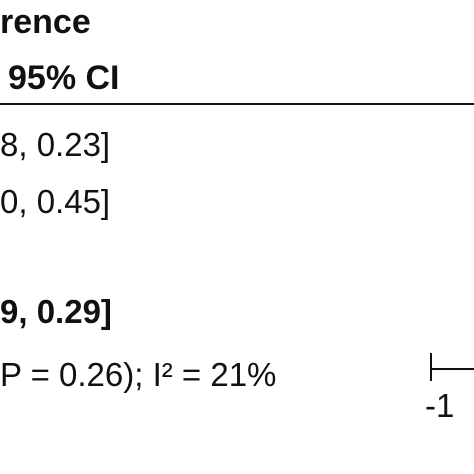 This screenshot has height=474, width=474. I want to click on study-ci: 0, 0.45], so click(55, 201).